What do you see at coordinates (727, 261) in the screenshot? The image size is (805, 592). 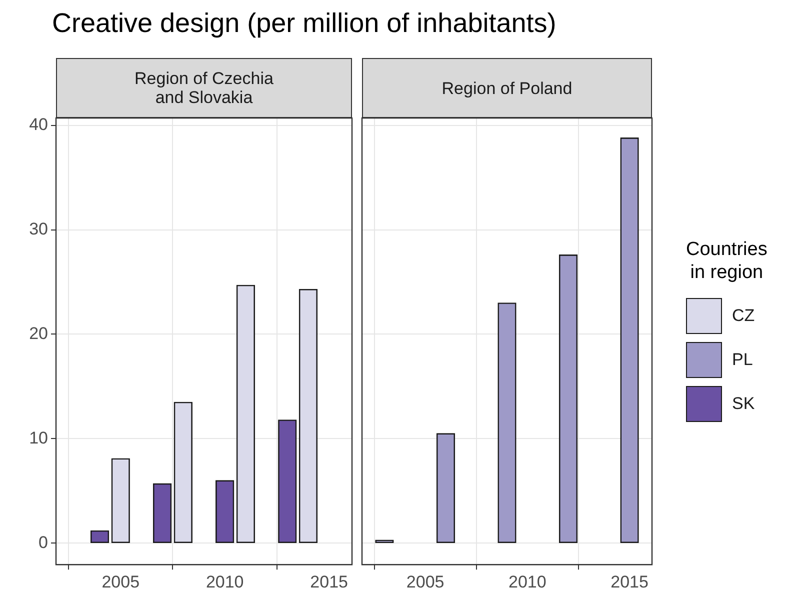 I see `legend-title: Countries in region` at bounding box center [727, 261].